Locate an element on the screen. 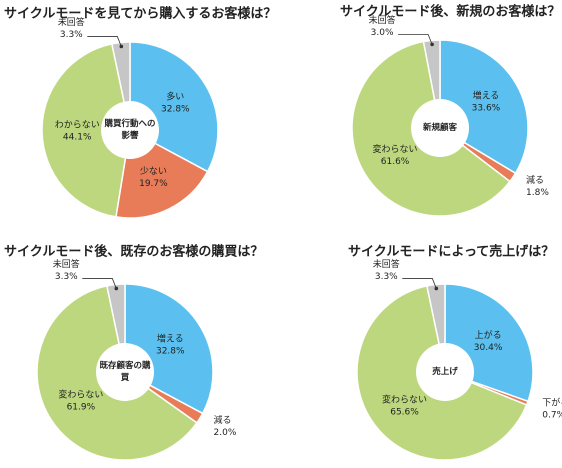  slice-value-label: 65.6% is located at coordinates (404, 412).